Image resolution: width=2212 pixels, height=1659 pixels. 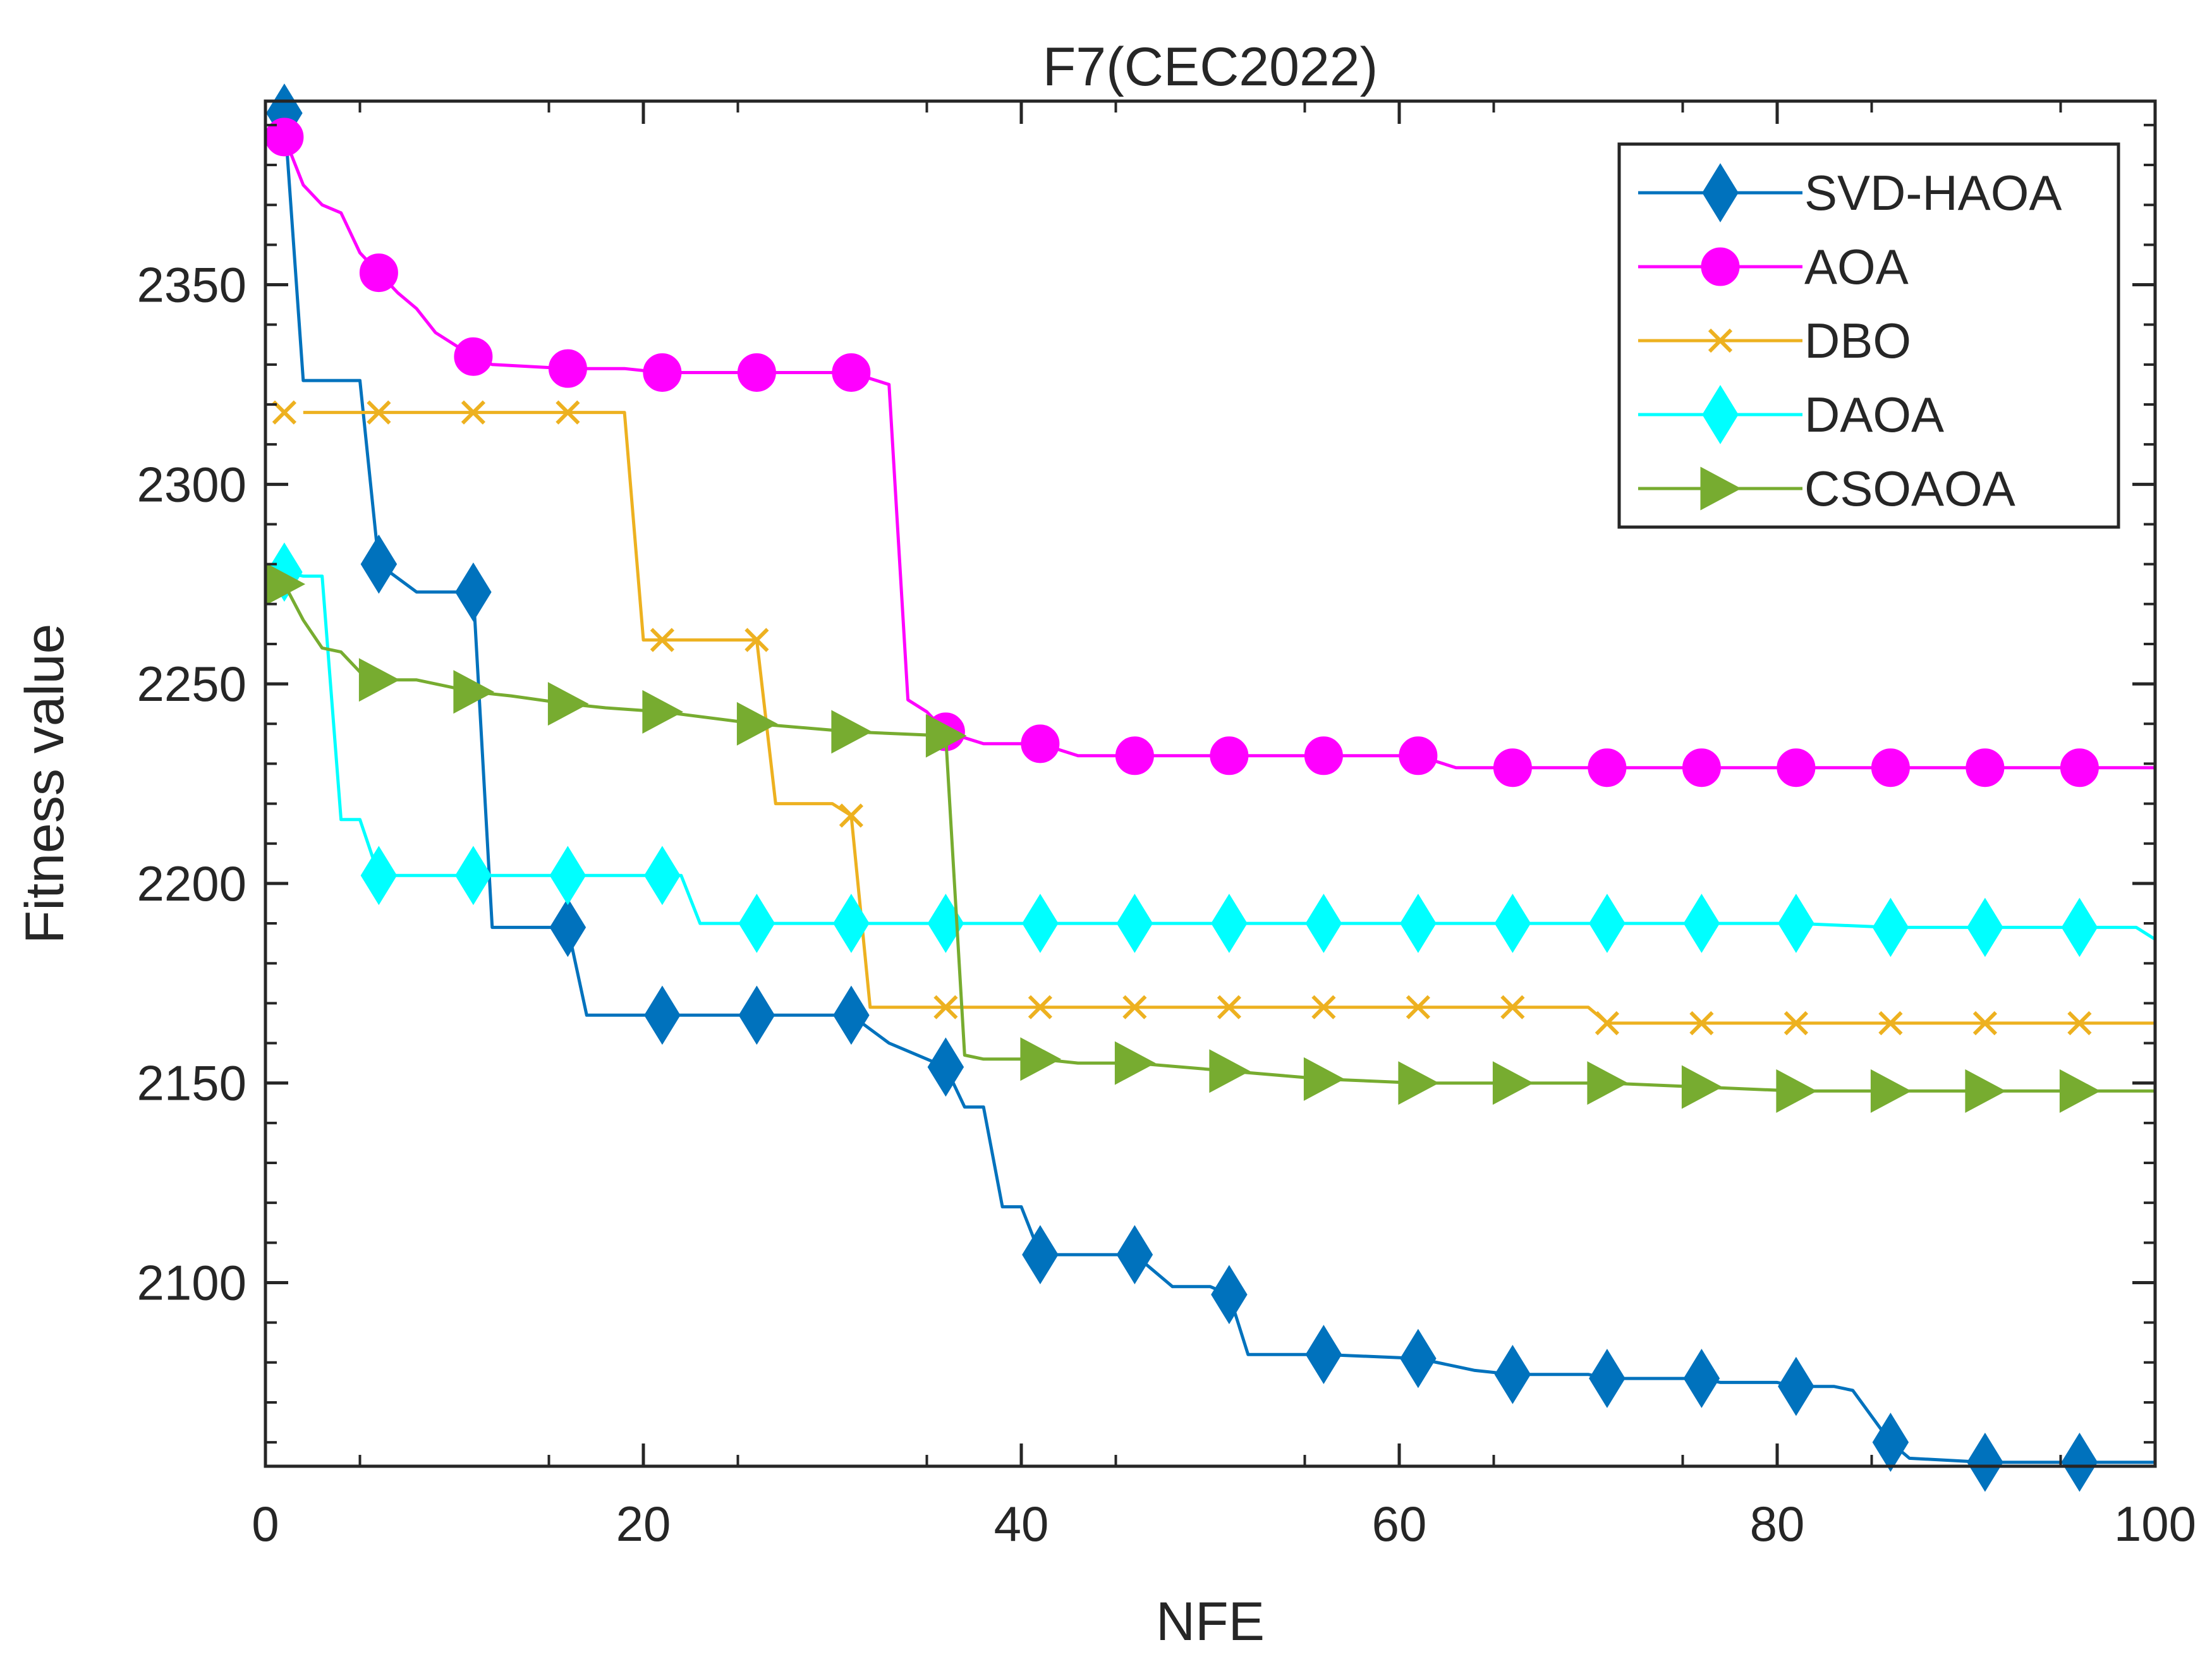 What do you see at coordinates (1721, 488) in the screenshot?
I see `legend-marker-csoaoa` at bounding box center [1721, 488].